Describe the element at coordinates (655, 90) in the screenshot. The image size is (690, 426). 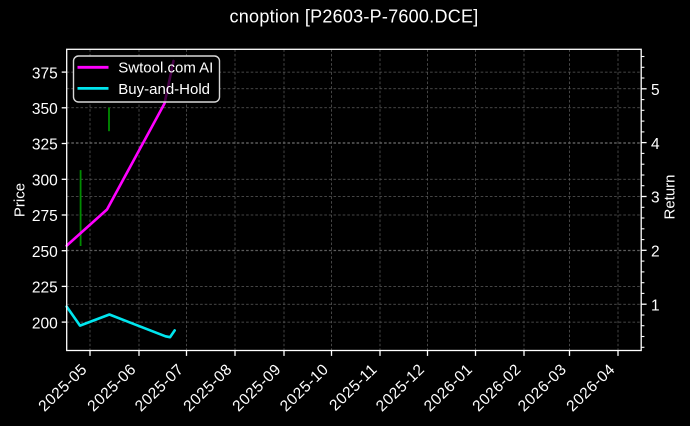
I see `svg-text: 5` at that location.